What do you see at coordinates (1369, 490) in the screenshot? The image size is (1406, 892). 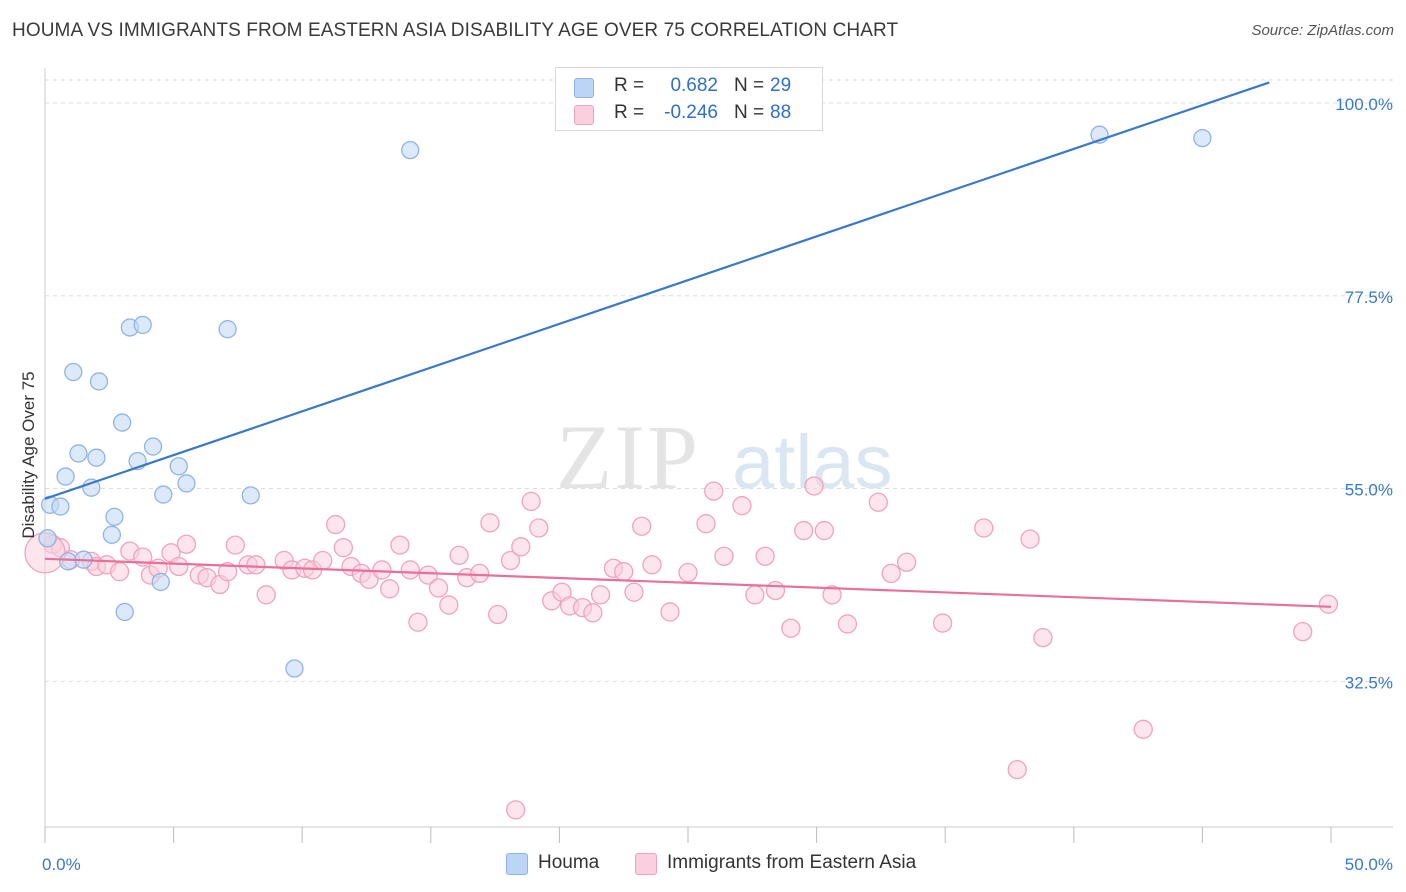 I see `y-tick-label: 55.0%` at bounding box center [1369, 490].